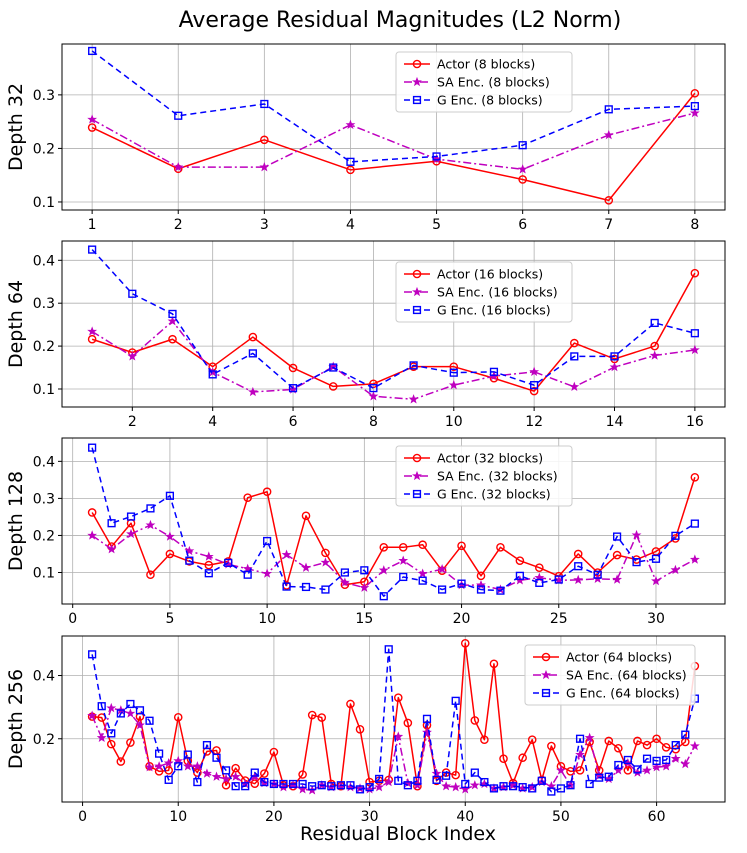 This screenshot has width=747, height=853. Describe the element at coordinates (626, 675) in the screenshot. I see `legend-label: SA Enc. (64 blocks)` at that location.